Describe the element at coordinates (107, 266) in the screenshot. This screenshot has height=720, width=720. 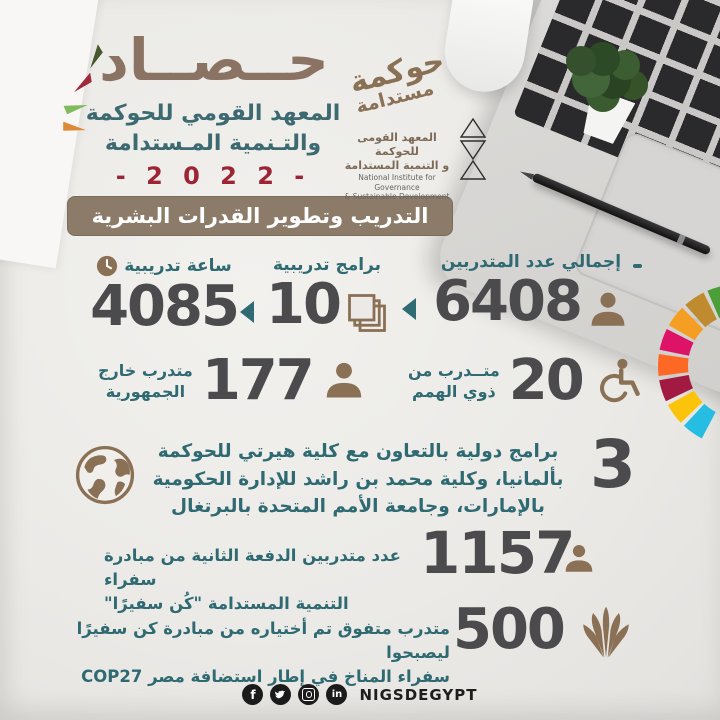
I see `clock-icon` at that location.